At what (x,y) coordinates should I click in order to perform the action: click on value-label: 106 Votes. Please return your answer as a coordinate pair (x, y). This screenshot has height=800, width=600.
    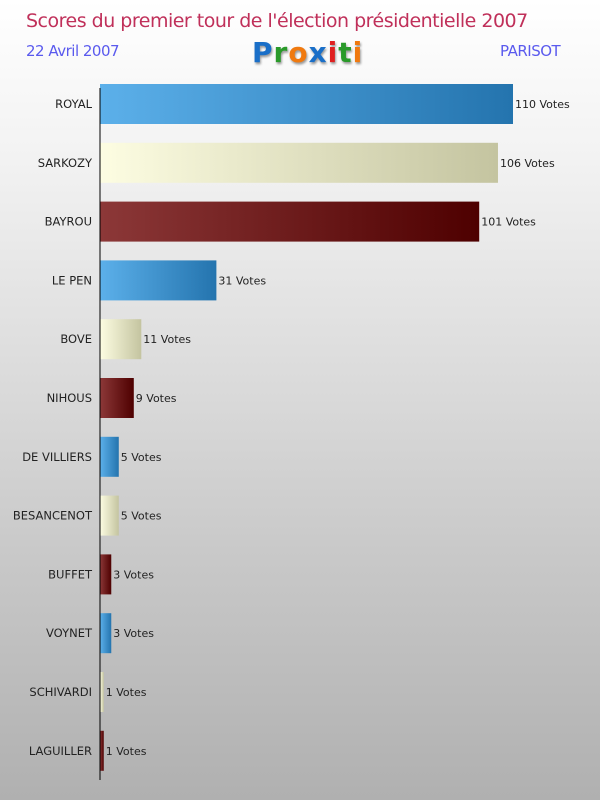
    Looking at the image, I should click on (527, 163).